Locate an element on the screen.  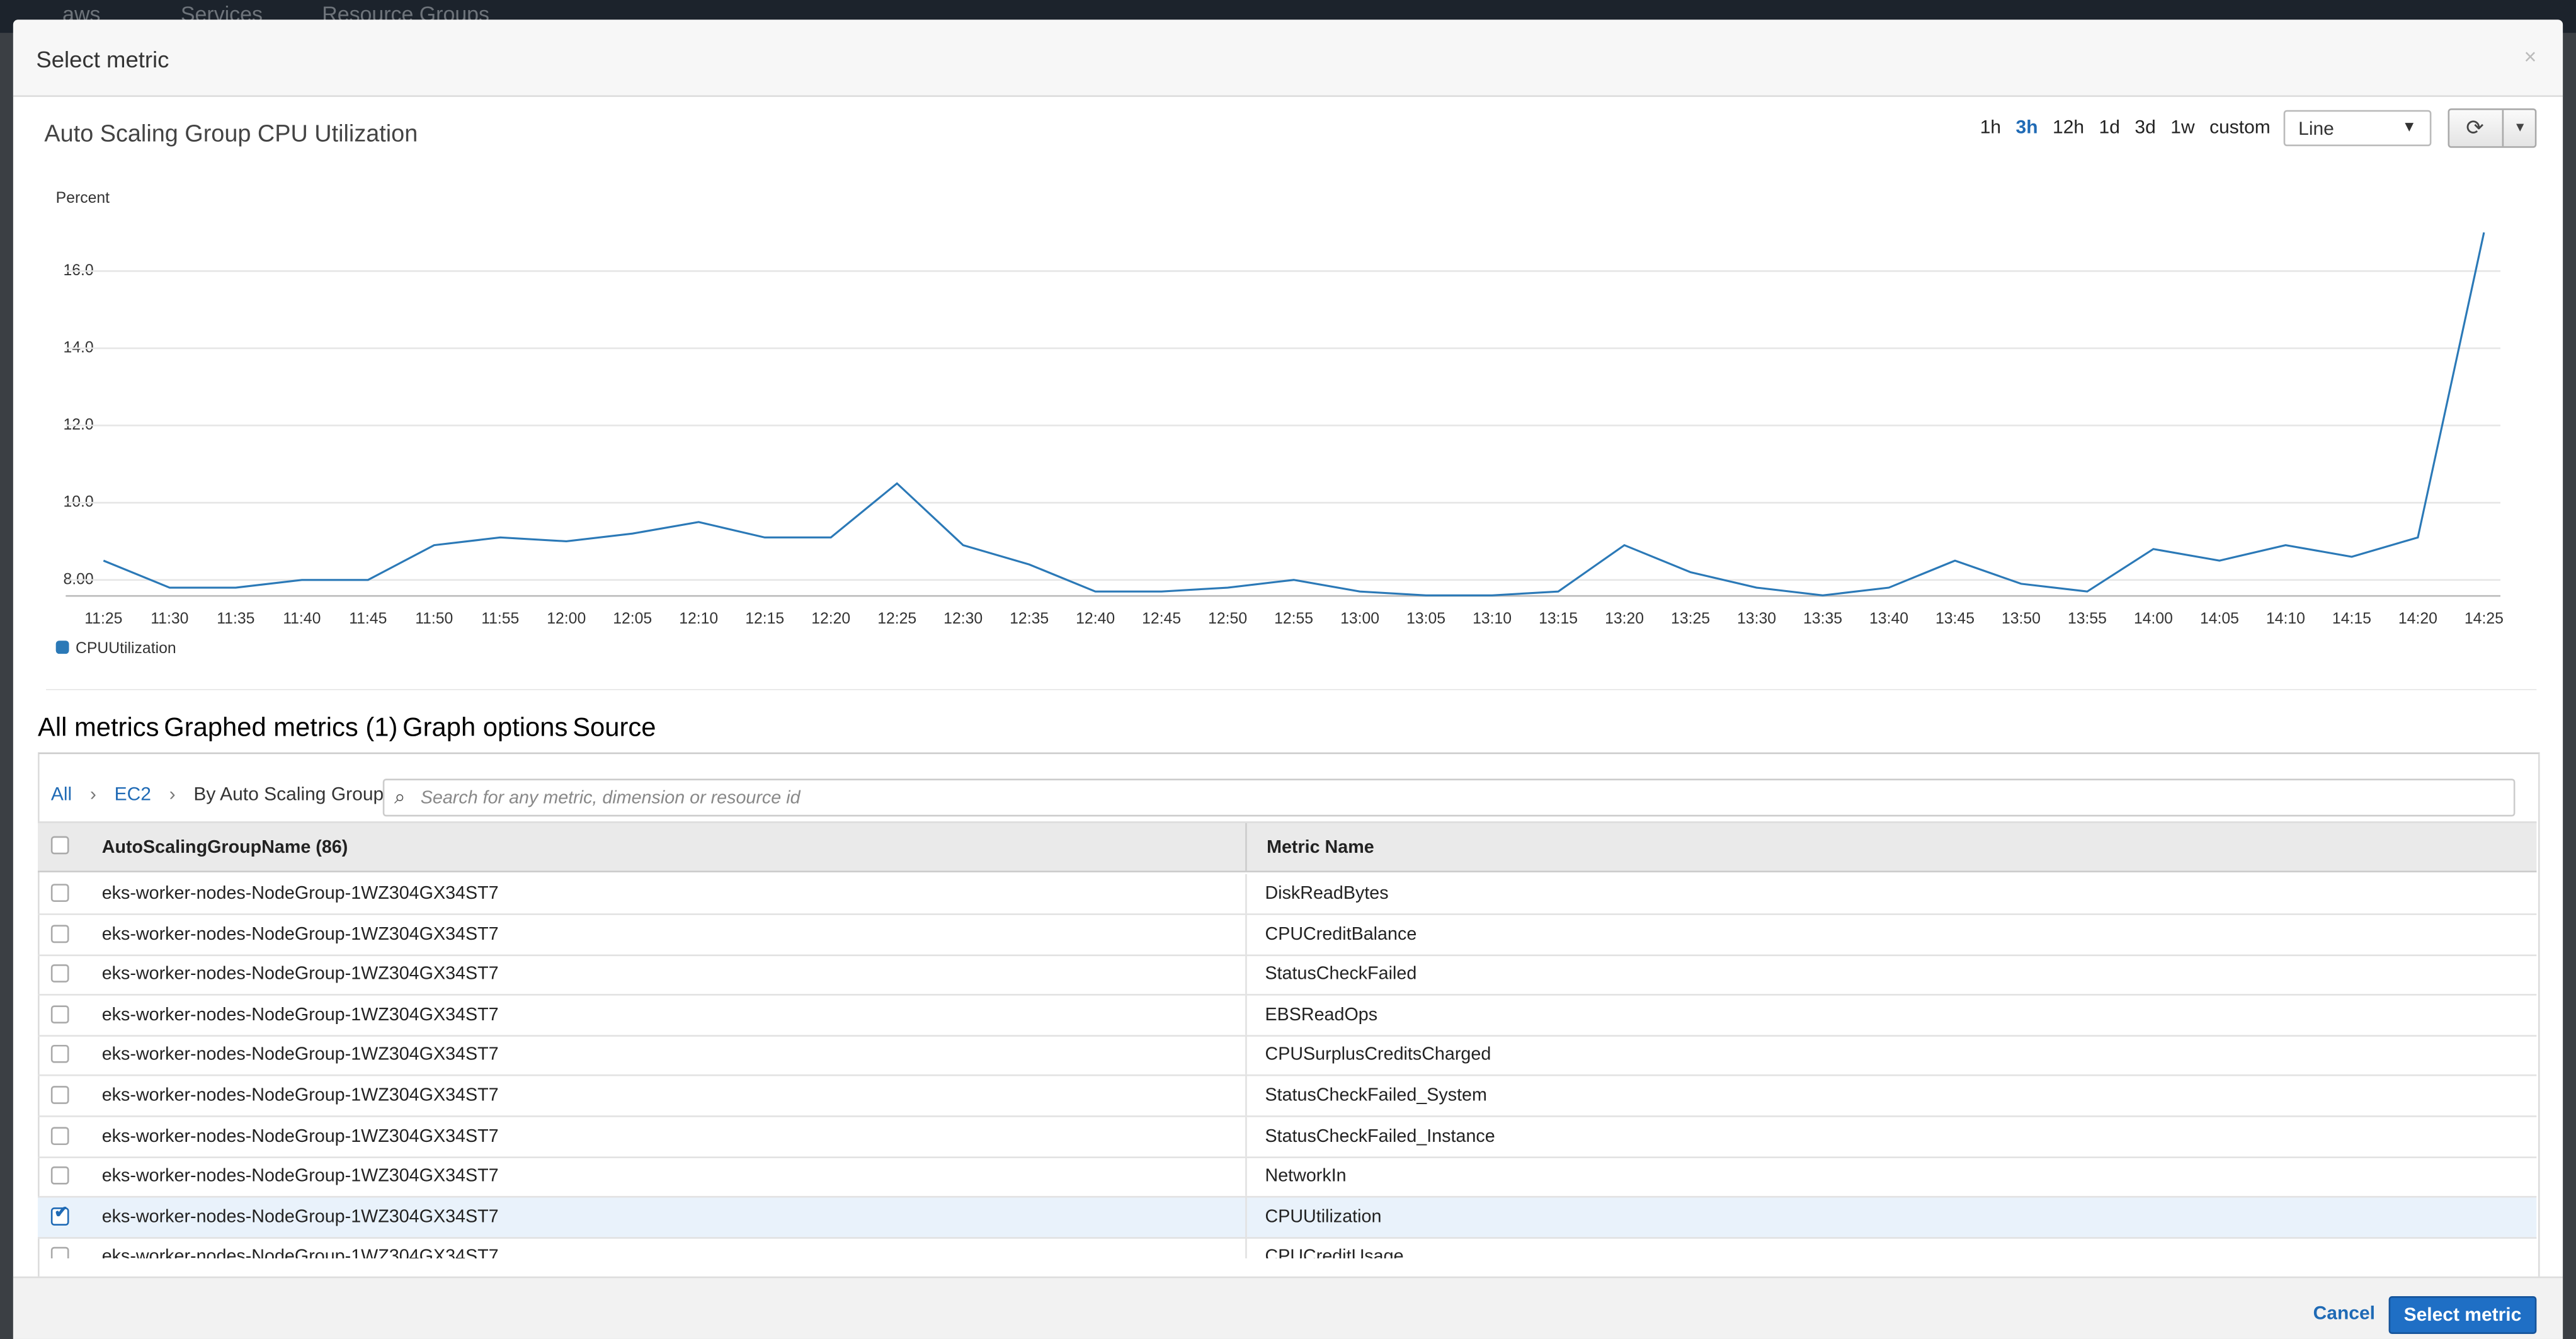
tab: Graph options is located at coordinates (485, 728).